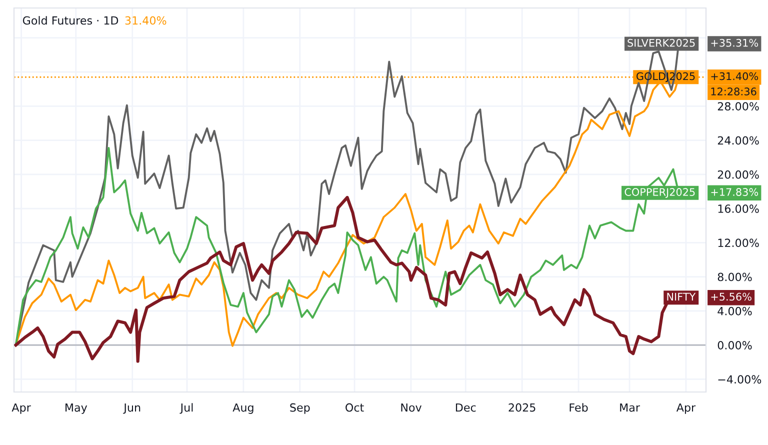 The height and width of the screenshot is (445, 768). Describe the element at coordinates (733, 92) in the screenshot. I see `text: 12:28:36` at that location.